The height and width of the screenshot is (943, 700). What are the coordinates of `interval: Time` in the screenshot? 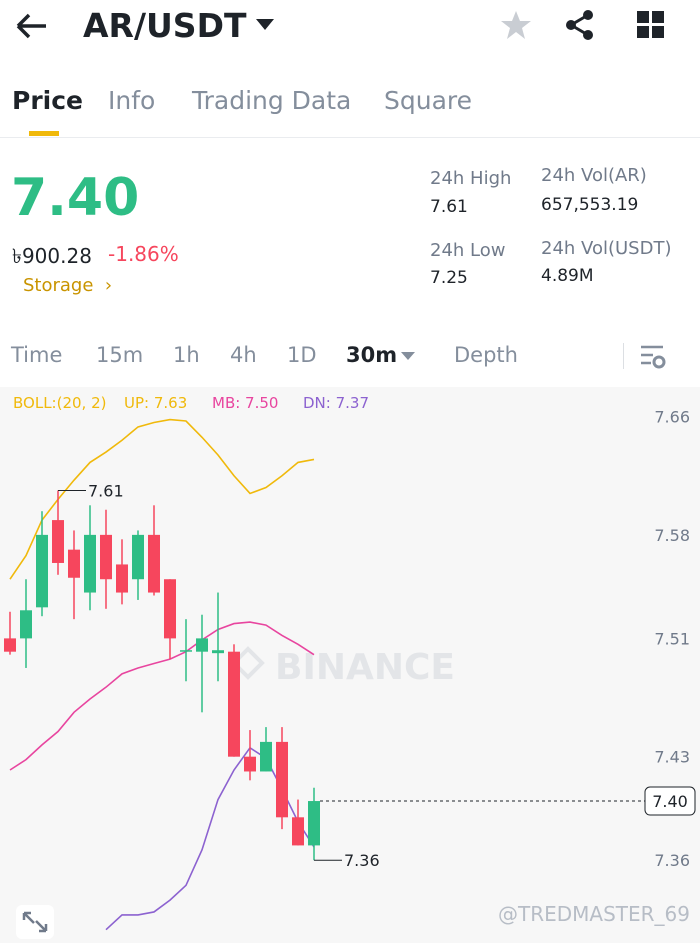 It's located at (37, 355).